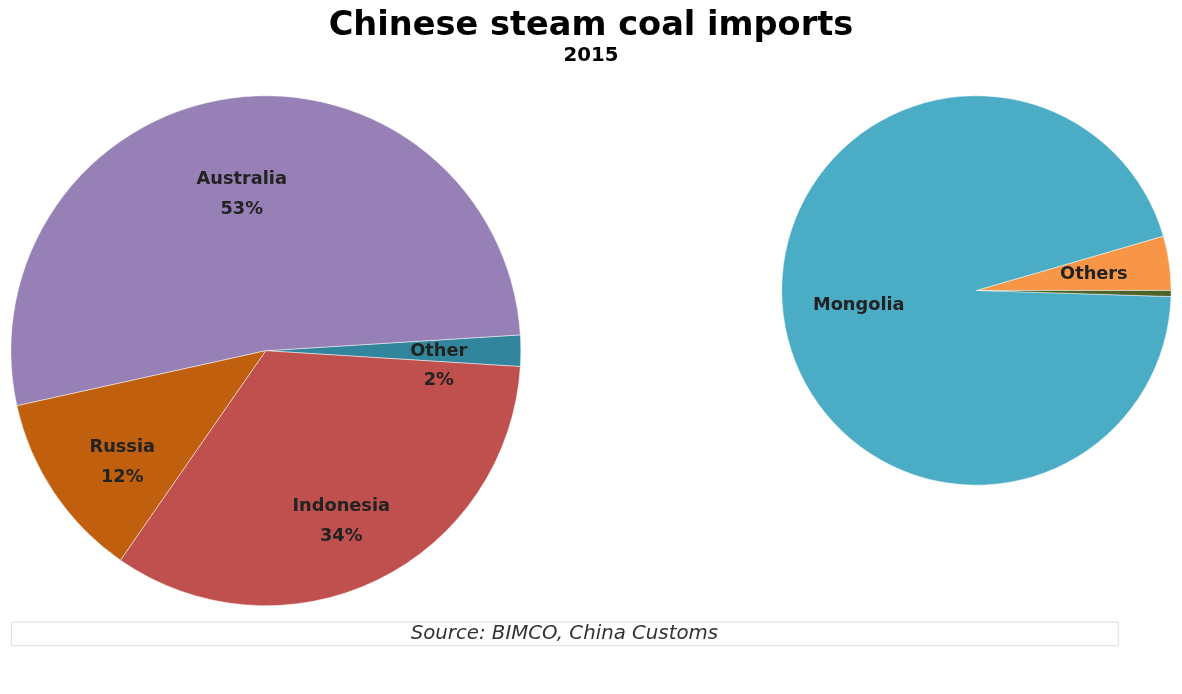 Image resolution: width=1182 pixels, height=694 pixels. I want to click on slice-label: Indonesia, so click(341, 505).